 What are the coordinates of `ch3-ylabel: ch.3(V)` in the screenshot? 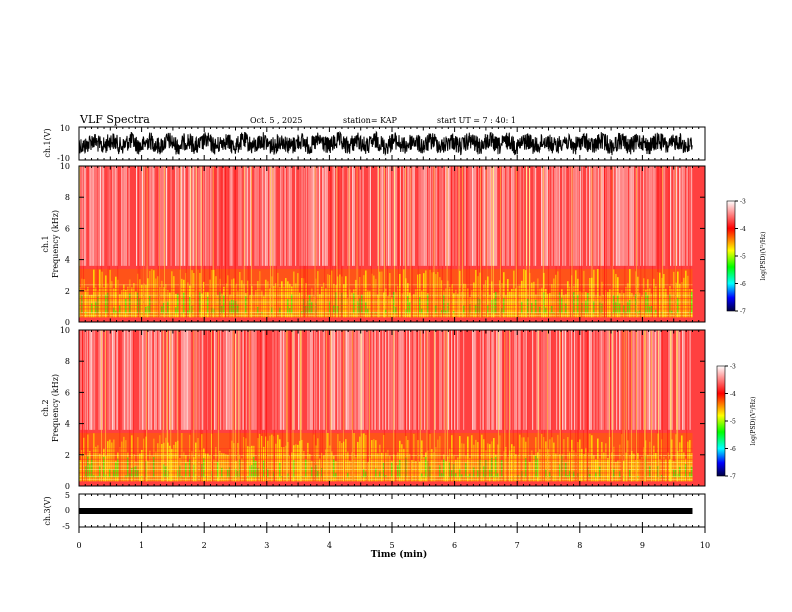 It's located at (47, 510).